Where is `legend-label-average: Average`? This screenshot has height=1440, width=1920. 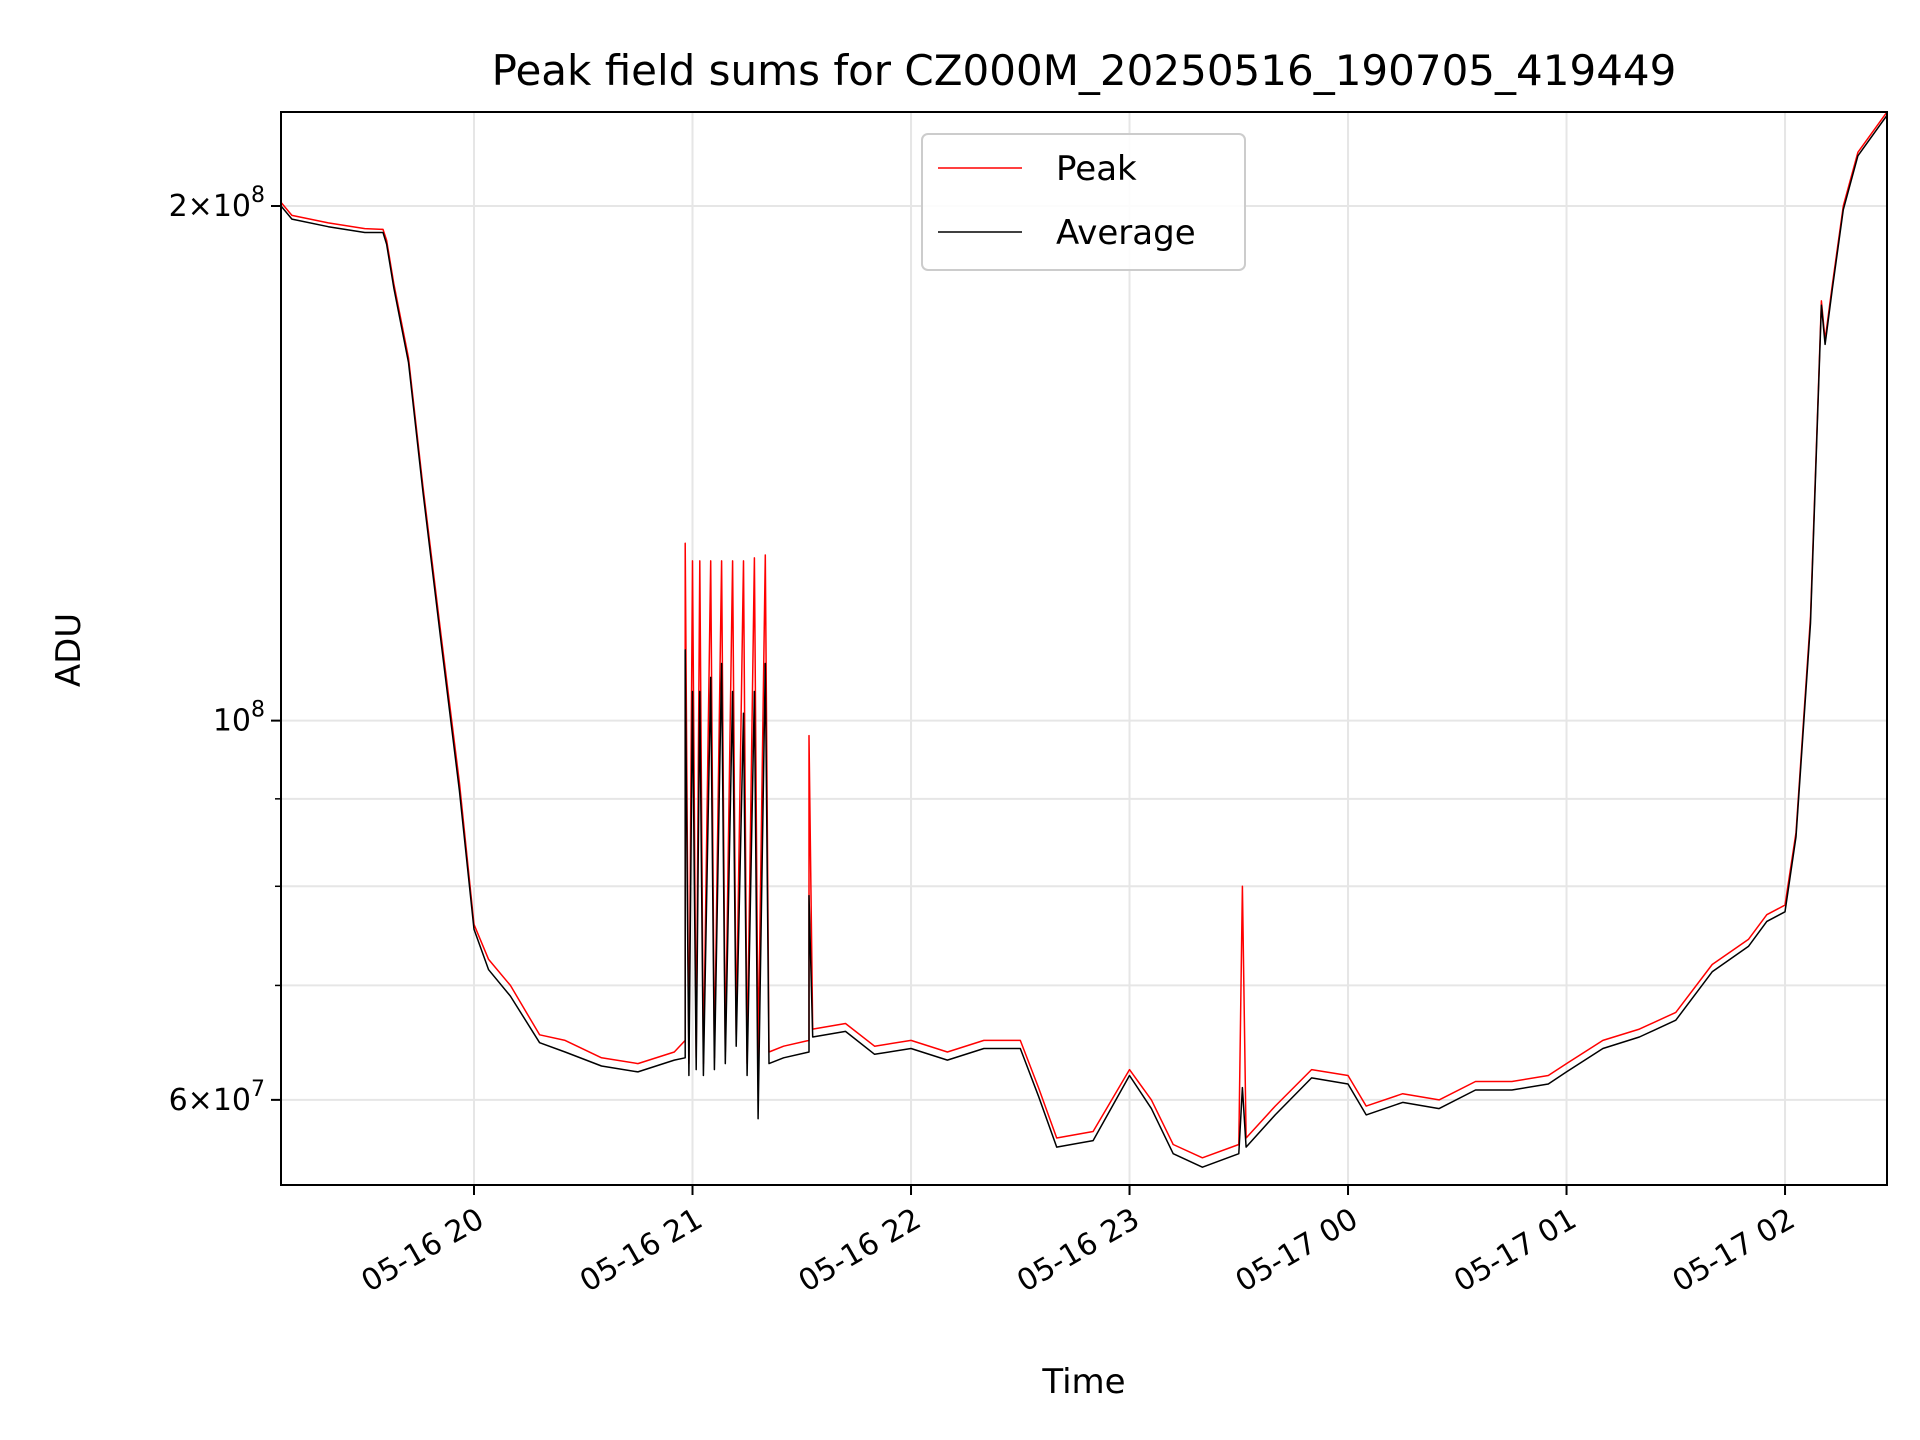
legend-label-average: Average is located at coordinates (1126, 233).